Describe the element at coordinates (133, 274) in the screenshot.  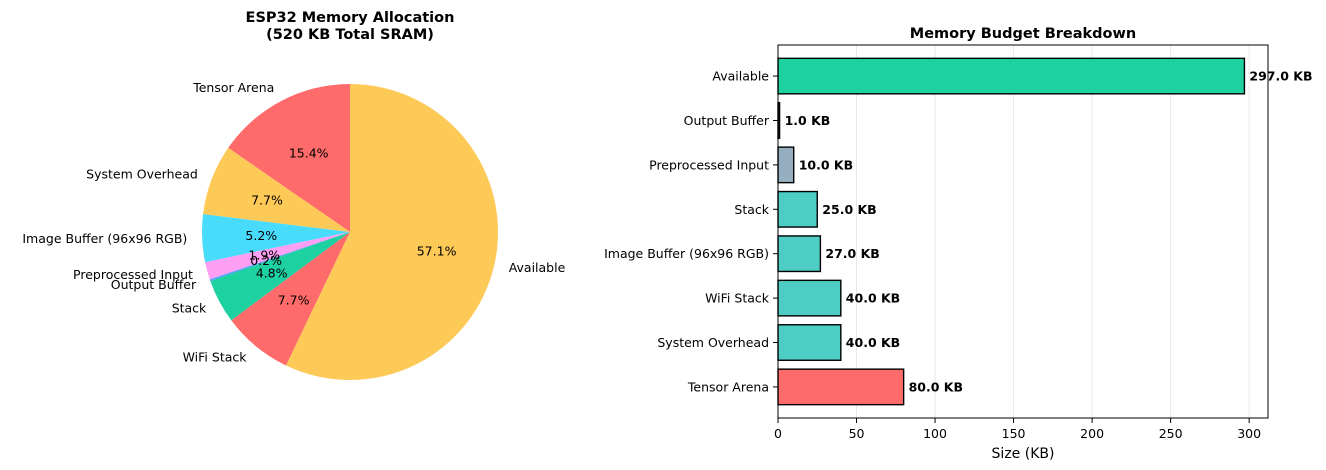
I see `pie-label-preprocessed-input: Preprocessed Input` at that location.